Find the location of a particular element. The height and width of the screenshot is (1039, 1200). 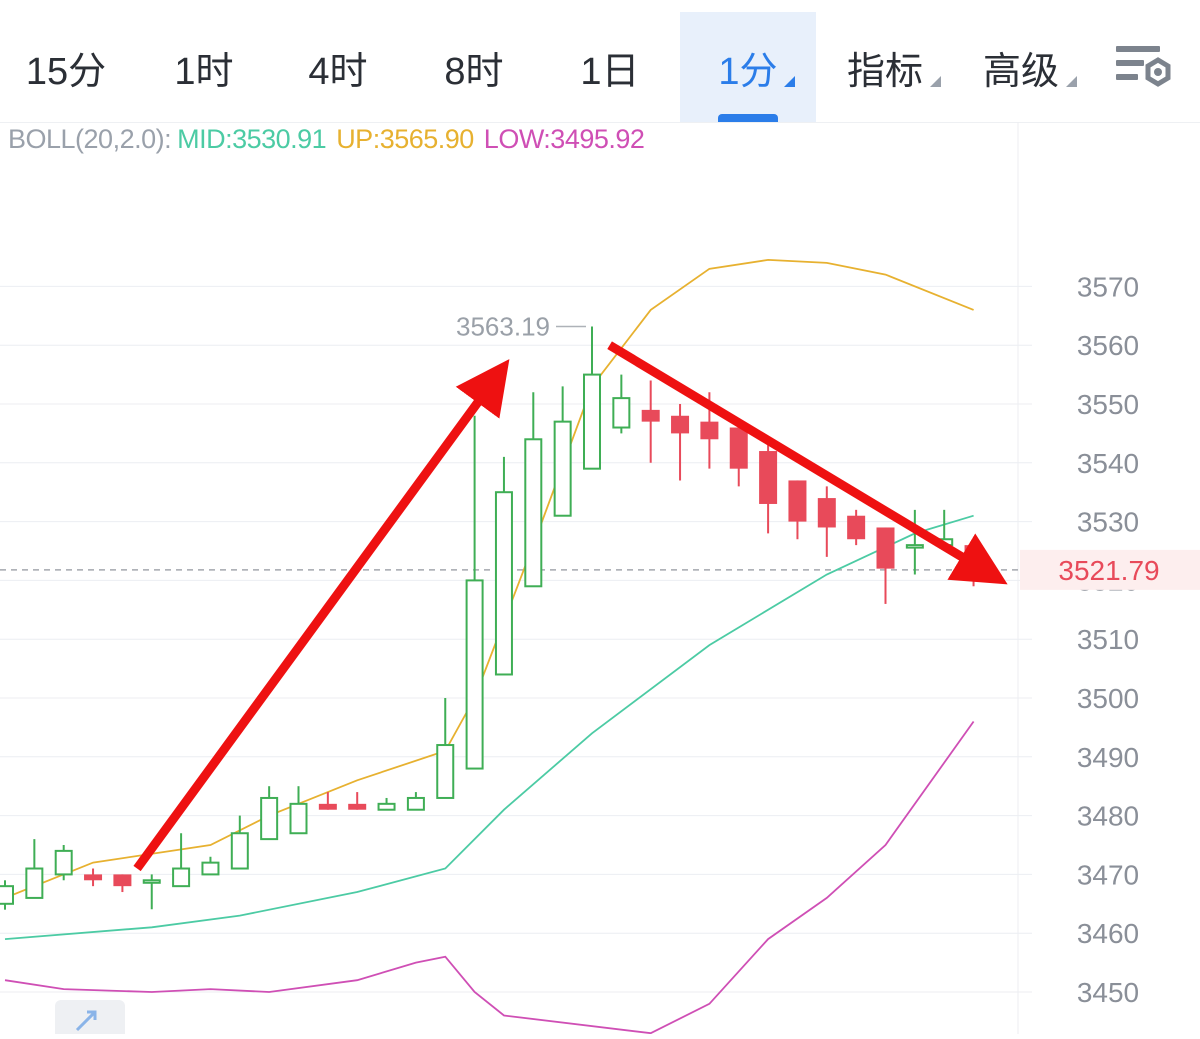

tab-1d: 1日 is located at coordinates (610, 67).